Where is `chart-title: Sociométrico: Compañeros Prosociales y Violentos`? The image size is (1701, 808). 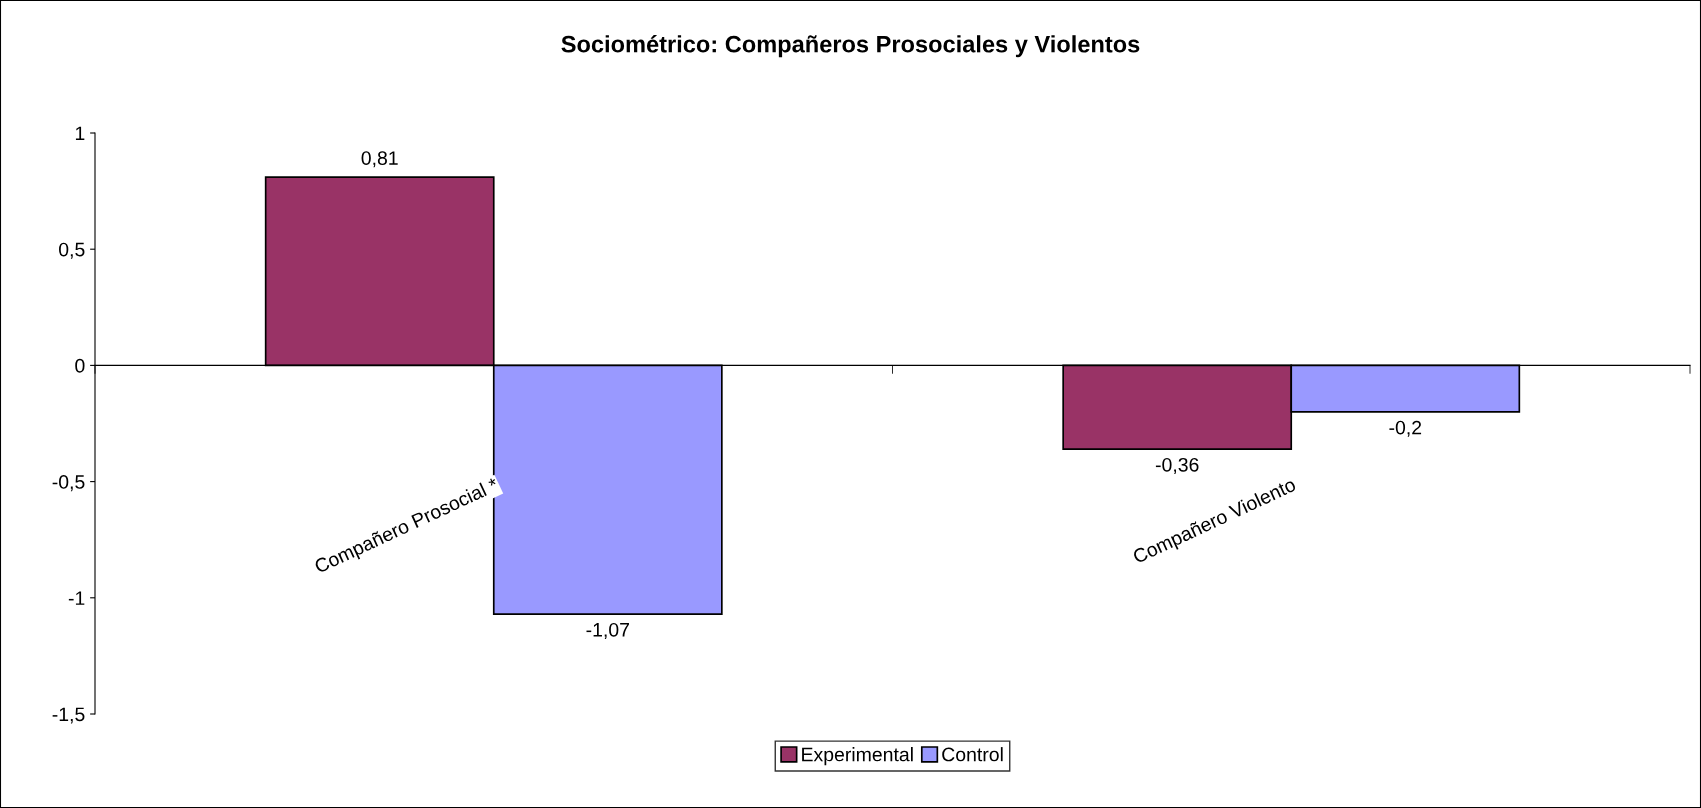 chart-title: Sociométrico: Compañeros Prosociales y Violentos is located at coordinates (850, 46).